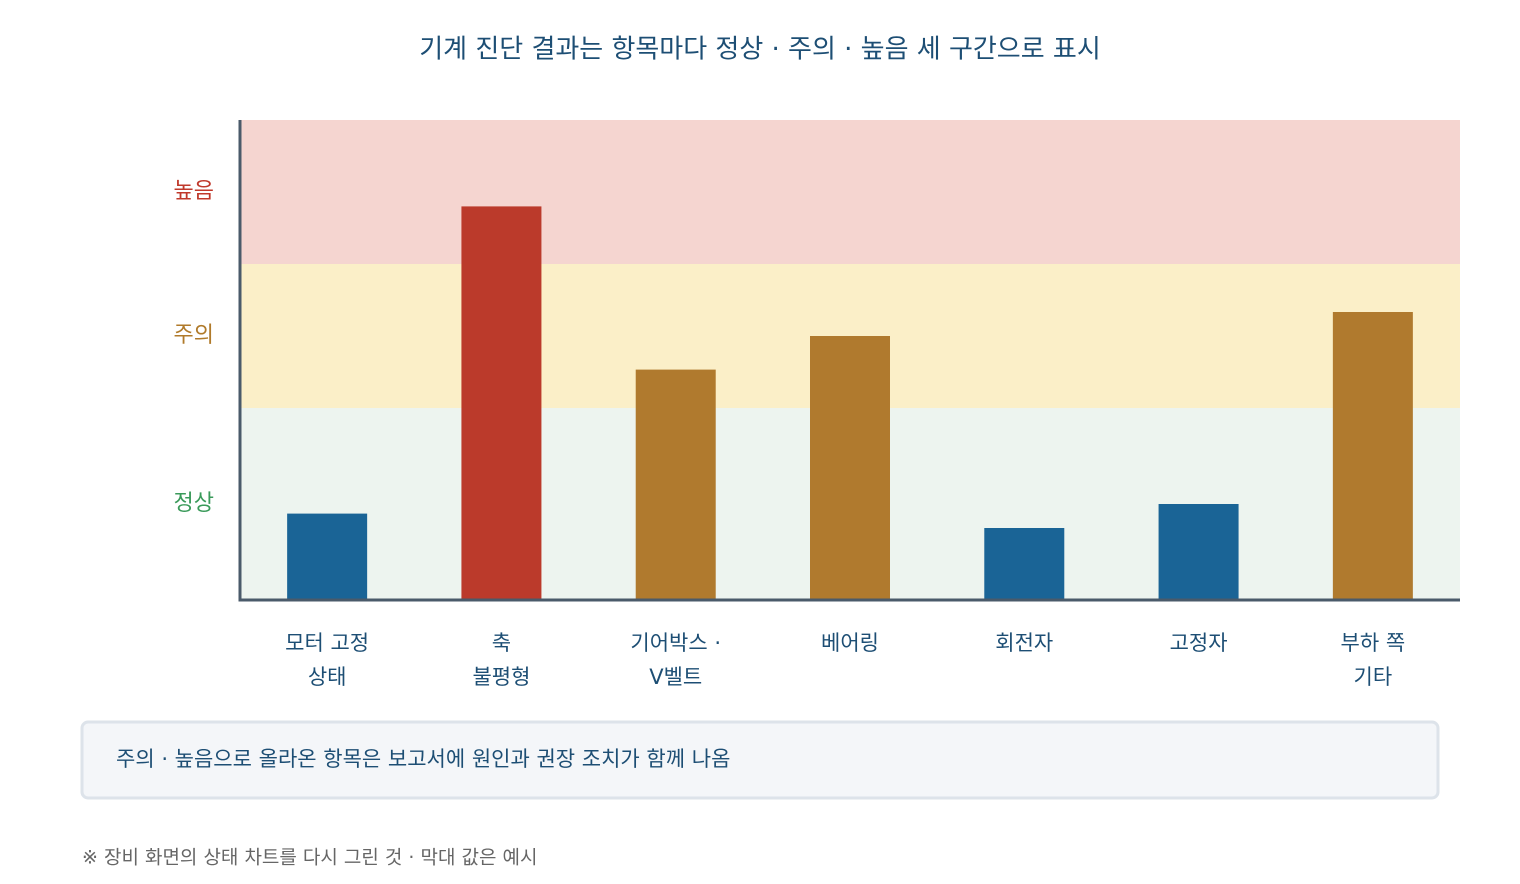 The image size is (1520, 884). Describe the element at coordinates (760, 50) in the screenshot. I see `chart-title: 기계 진단 결과는 항목마다 정상 · 주의 · 높음 세 구간으로 표시` at that location.